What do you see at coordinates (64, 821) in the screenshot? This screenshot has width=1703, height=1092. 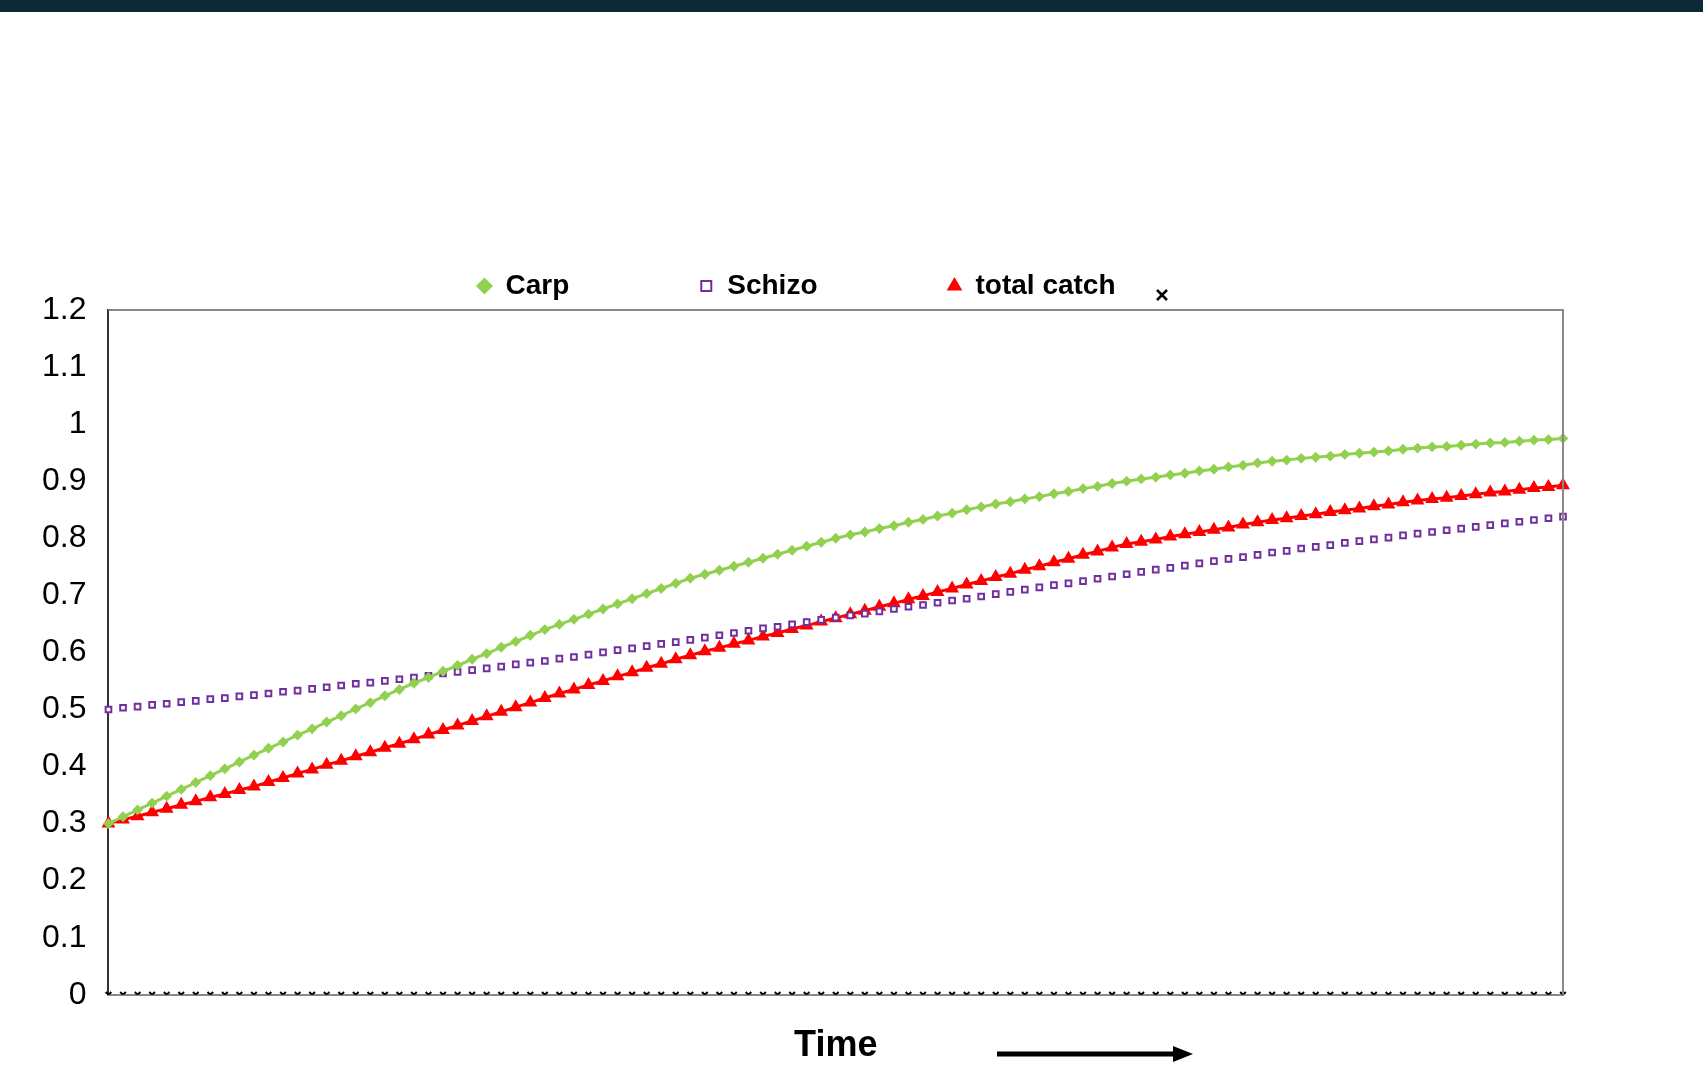 I see `y-tick-label: 0.3` at bounding box center [64, 821].